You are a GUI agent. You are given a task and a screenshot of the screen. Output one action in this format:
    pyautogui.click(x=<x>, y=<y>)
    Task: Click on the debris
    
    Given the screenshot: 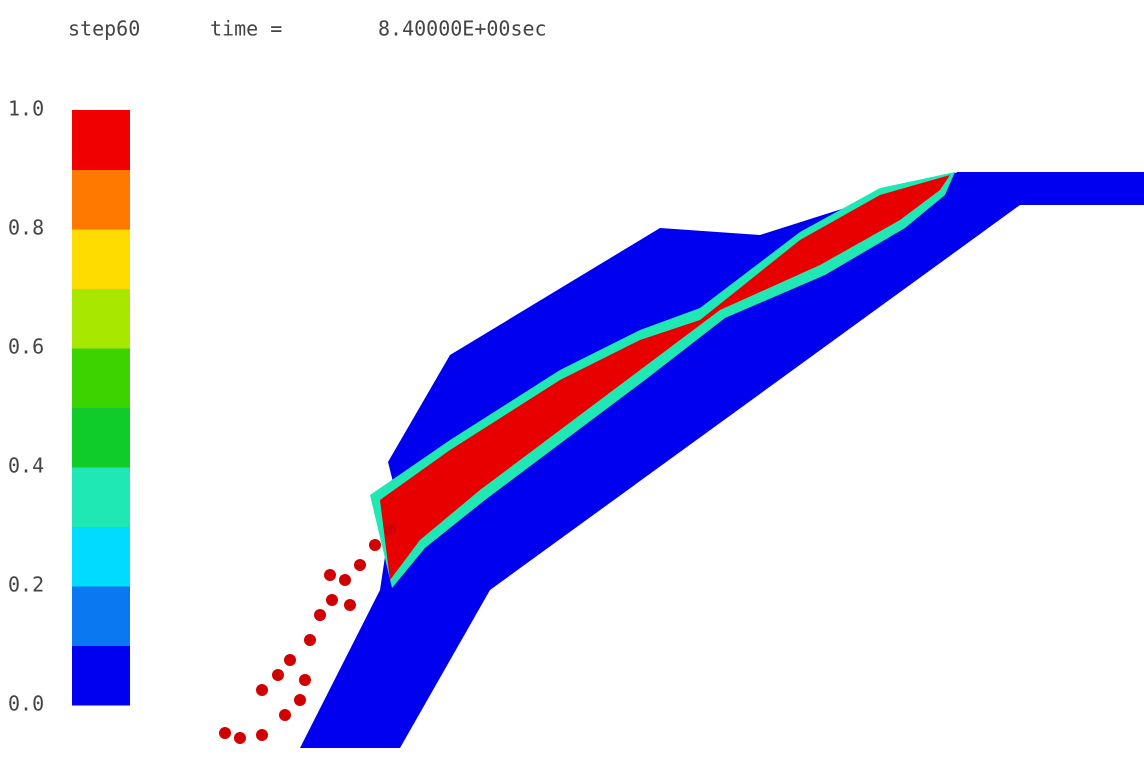 What is the action you would take?
    pyautogui.click(x=307, y=634)
    